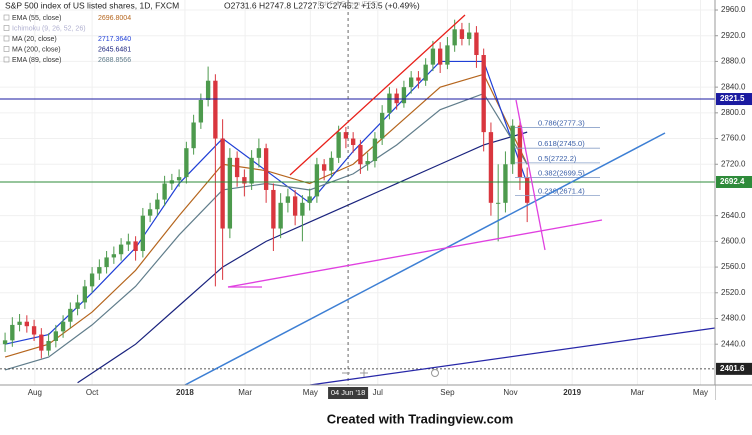 The height and width of the screenshot is (435, 752). What do you see at coordinates (114, 39) in the screenshot?
I see `legend-value: 2717.3640` at bounding box center [114, 39].